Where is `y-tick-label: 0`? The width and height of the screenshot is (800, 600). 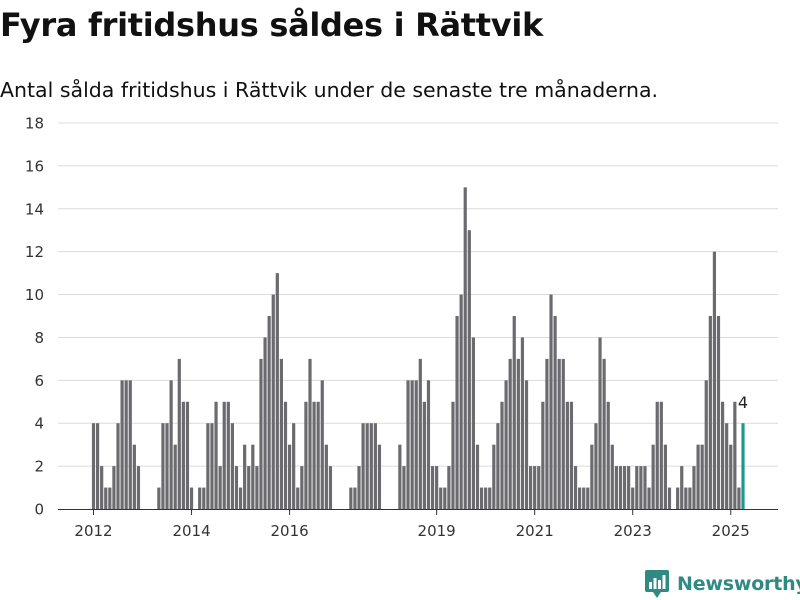
y-tick-label: 0 is located at coordinates (39, 510).